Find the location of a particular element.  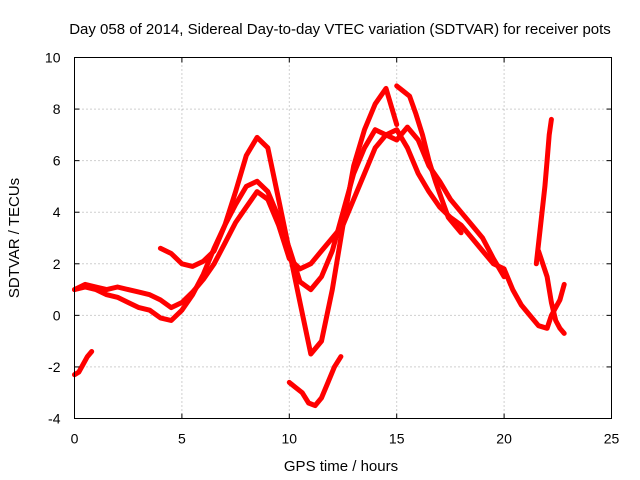

y-tick-label: -4 is located at coordinates (54, 419).